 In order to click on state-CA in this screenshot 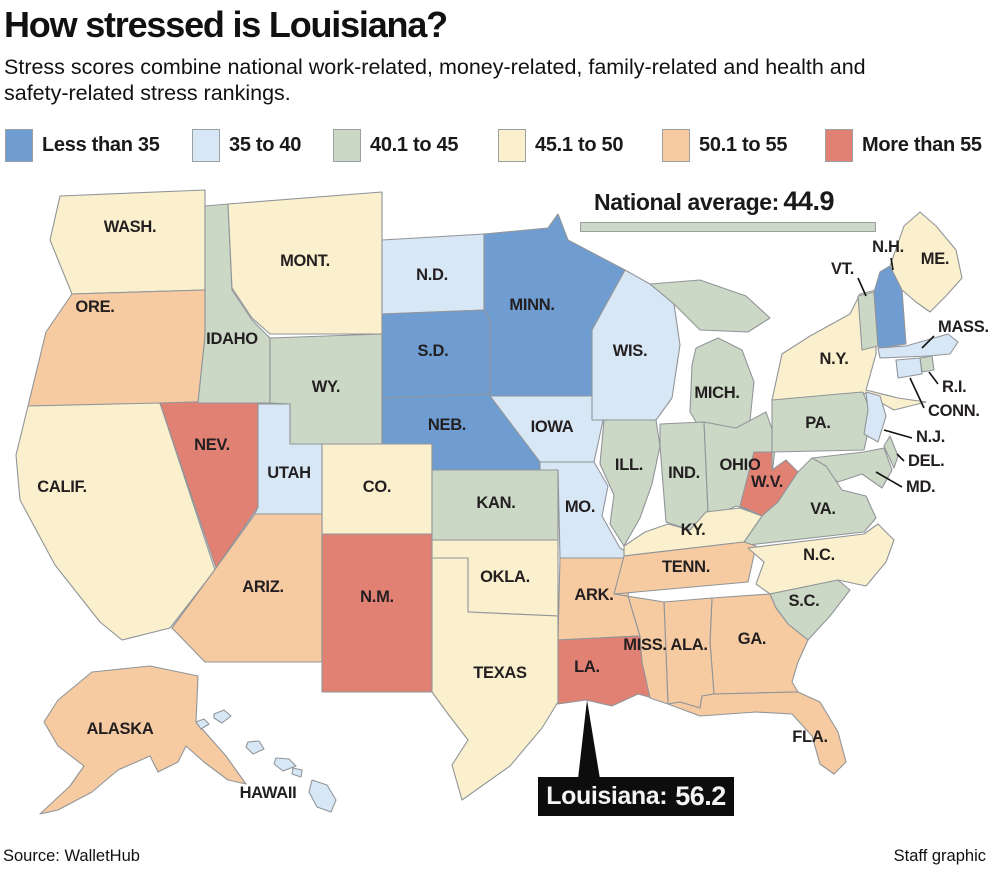, I will do `click(115, 521)`.